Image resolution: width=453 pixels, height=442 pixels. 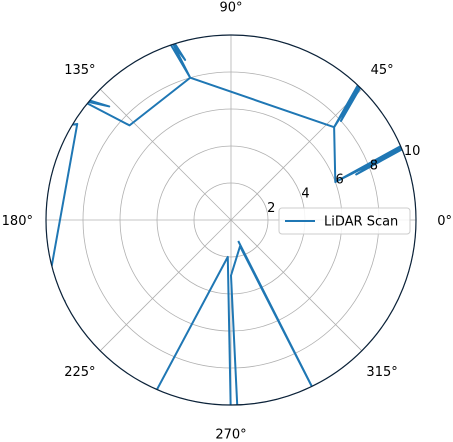 What do you see at coordinates (17, 221) in the screenshot?
I see `angular-tick-label: 180°` at bounding box center [17, 221].